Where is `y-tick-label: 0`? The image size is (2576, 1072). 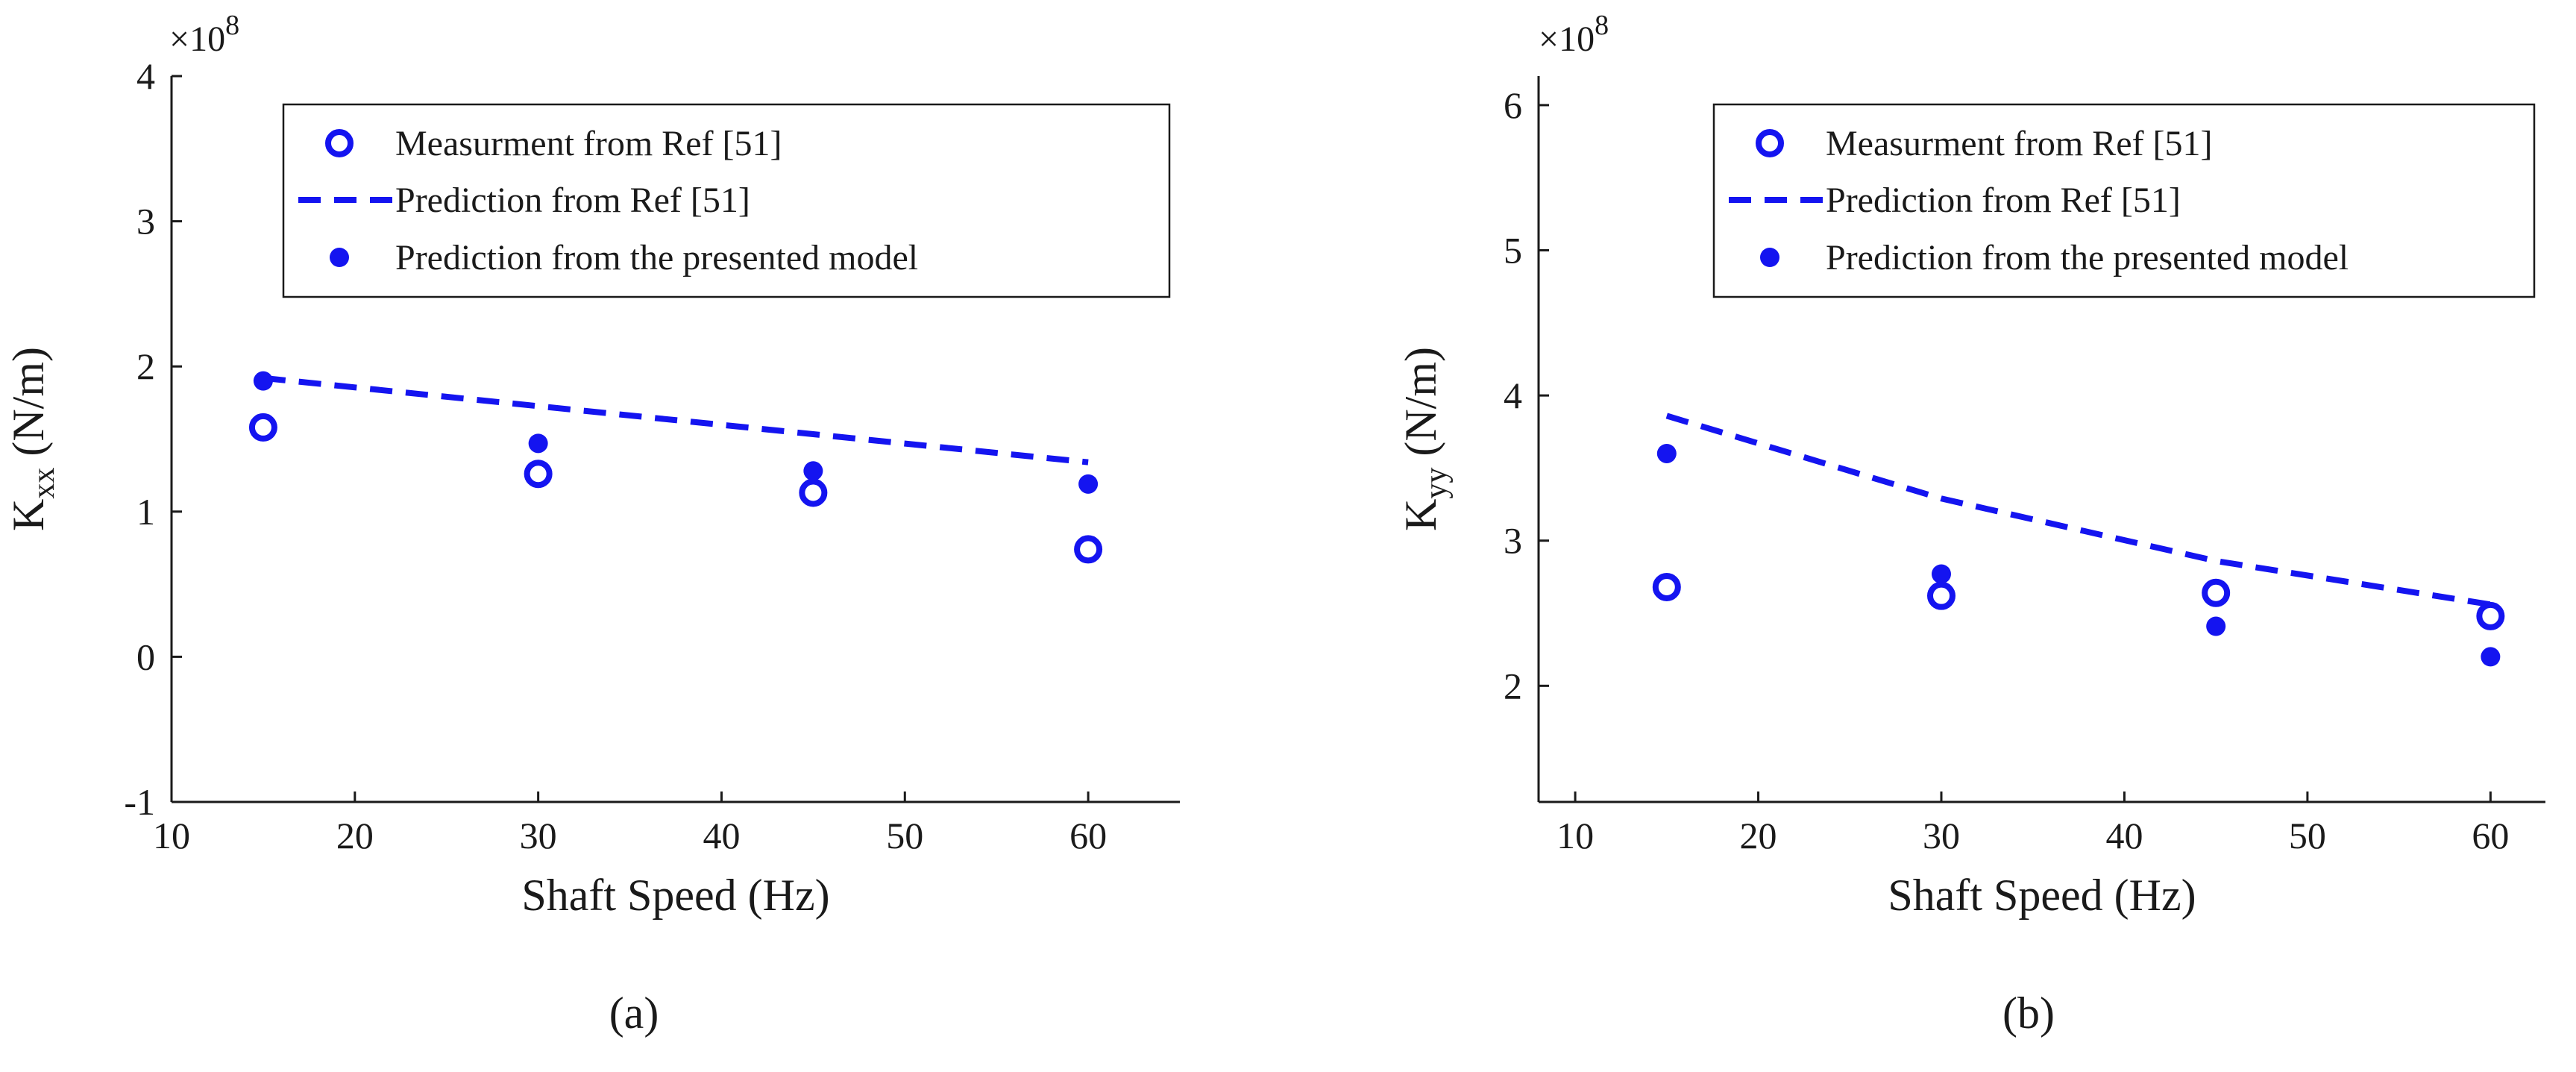
y-tick-label: 0 is located at coordinates (145, 656).